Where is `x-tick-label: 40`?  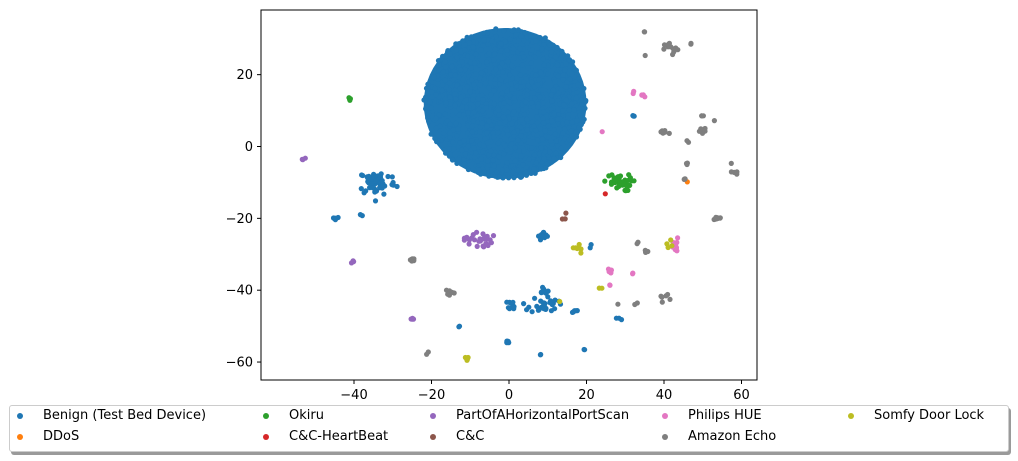
x-tick-label: 40 is located at coordinates (664, 395).